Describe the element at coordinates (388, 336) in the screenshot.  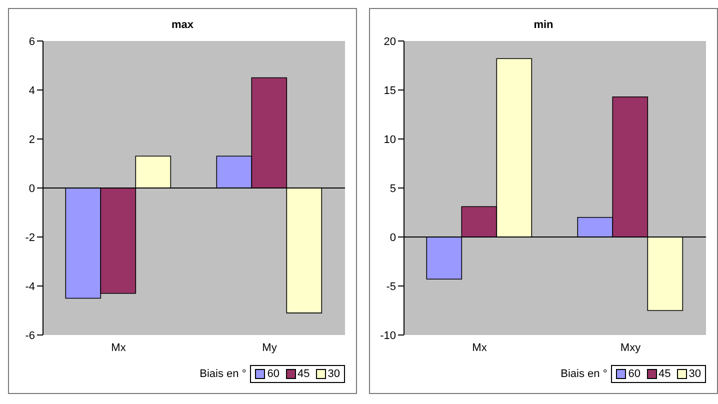
I see `y-tick-label: -10` at that location.